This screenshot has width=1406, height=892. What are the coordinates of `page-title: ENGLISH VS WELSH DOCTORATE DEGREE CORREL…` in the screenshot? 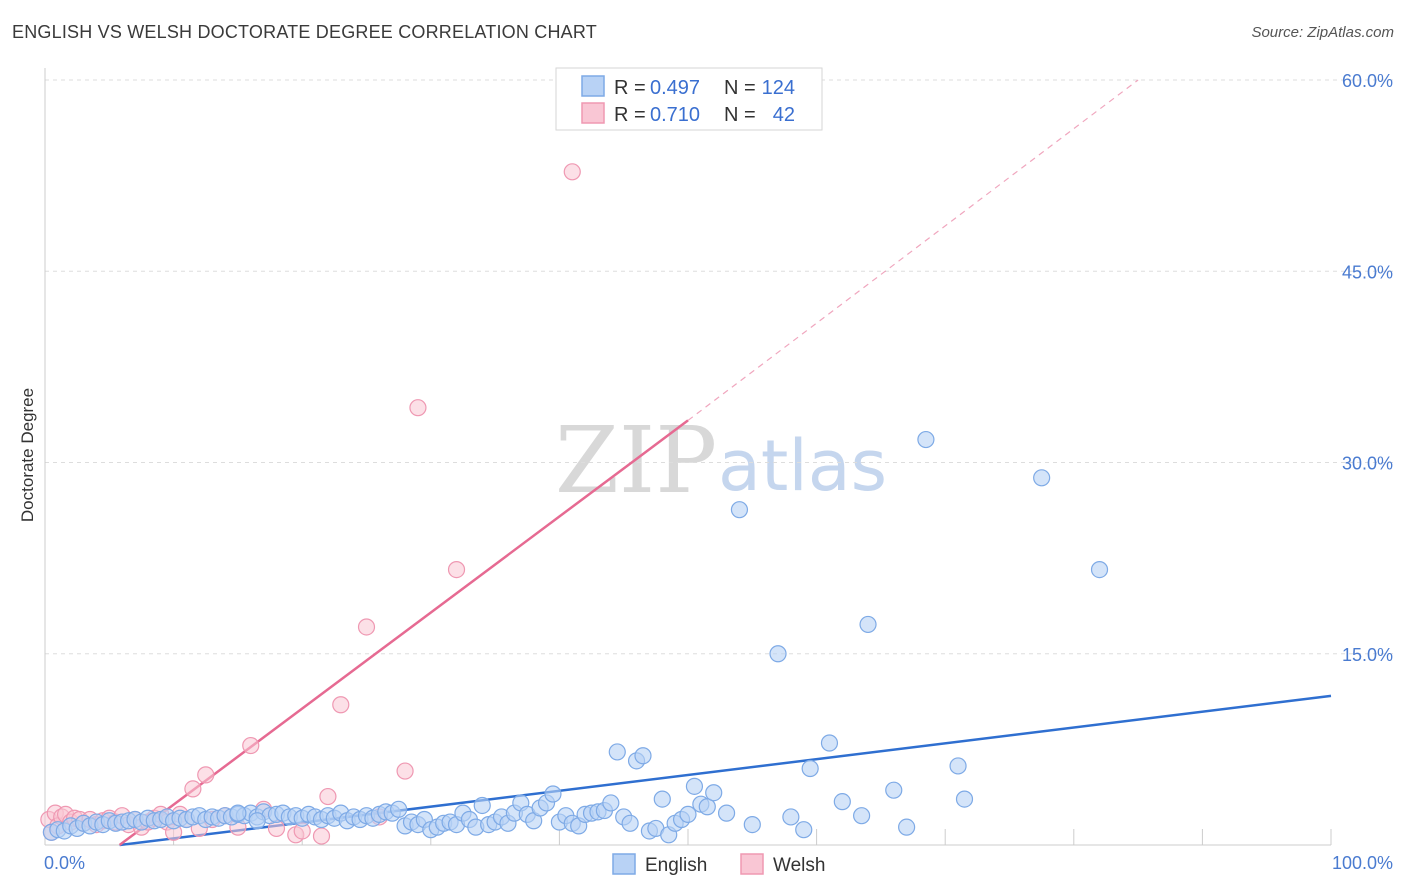 It's located at (304, 32).